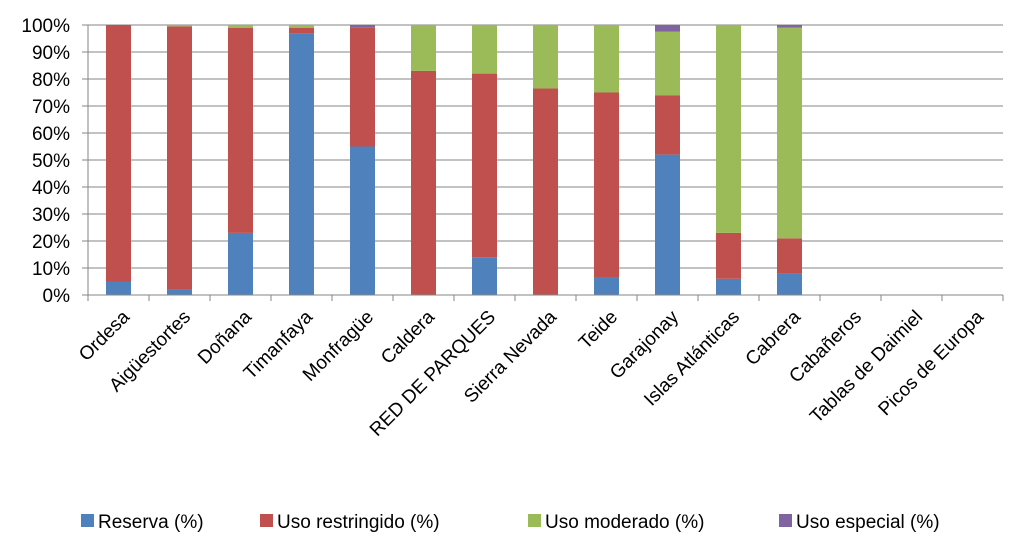 Image resolution: width=1022 pixels, height=542 pixels. Describe the element at coordinates (51, 134) in the screenshot. I see `y-tick-label: 60%` at that location.